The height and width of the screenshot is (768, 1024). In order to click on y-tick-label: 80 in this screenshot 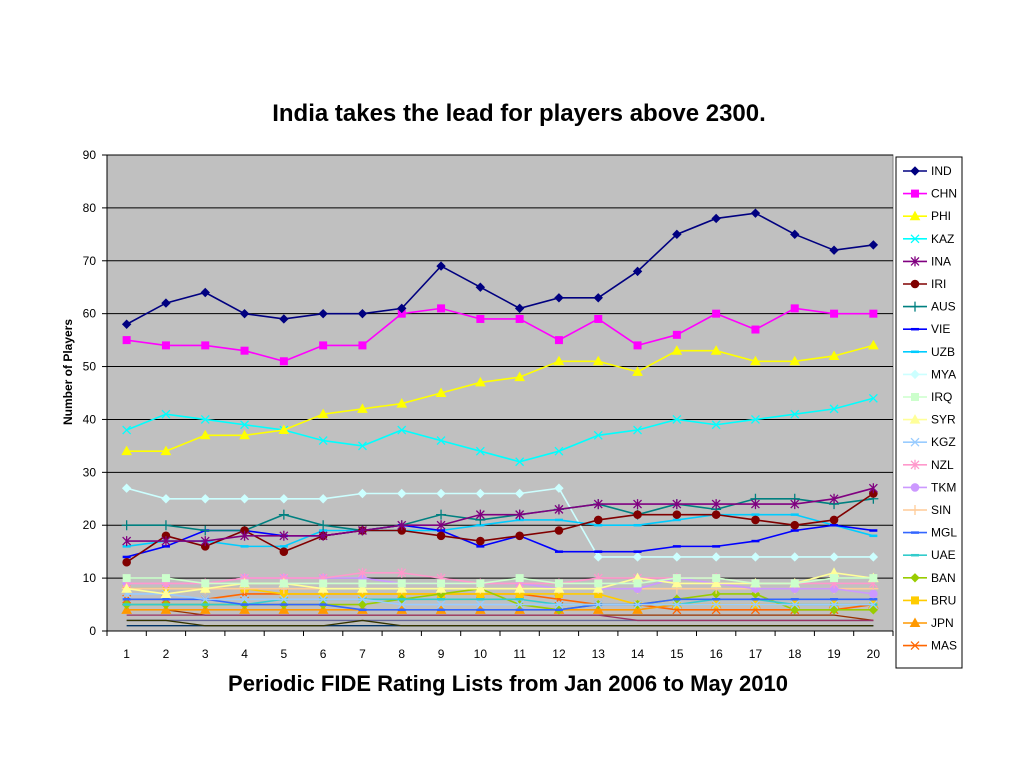, I will do `click(90, 208)`.